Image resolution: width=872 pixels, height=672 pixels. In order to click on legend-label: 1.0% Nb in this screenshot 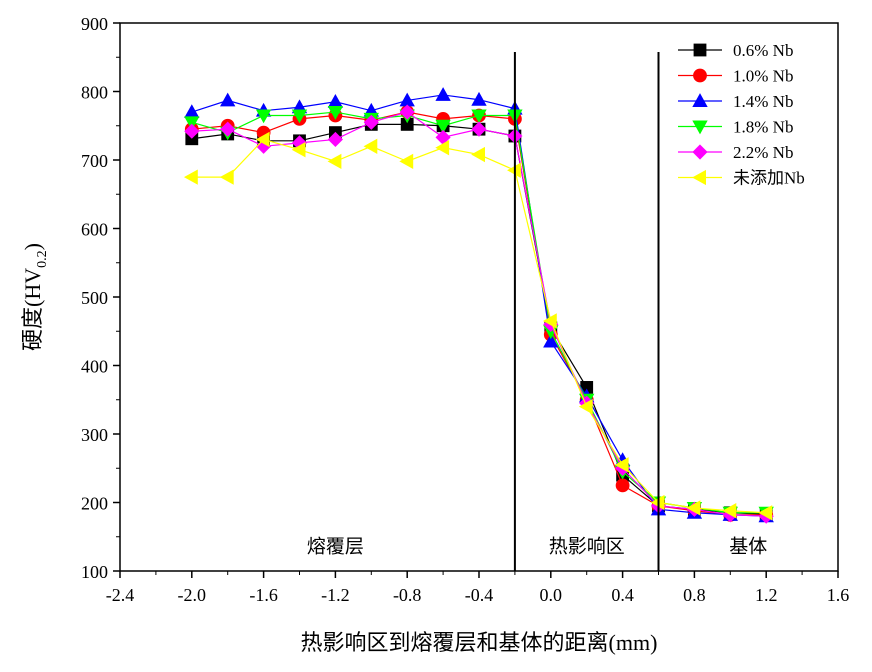, I will do `click(763, 76)`.